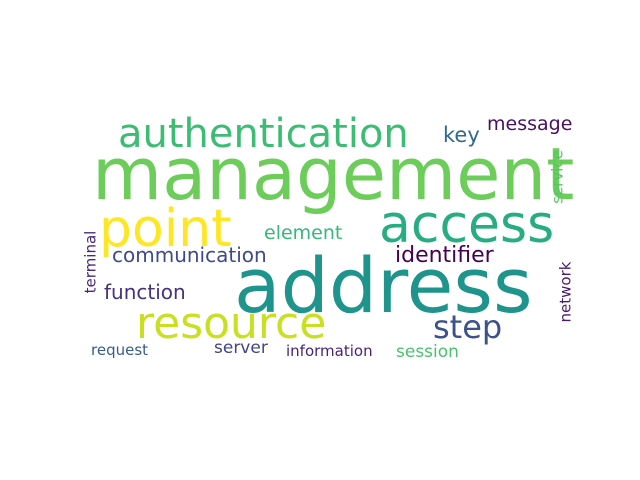 This screenshot has width=640, height=480. I want to click on word-key: key, so click(461, 135).